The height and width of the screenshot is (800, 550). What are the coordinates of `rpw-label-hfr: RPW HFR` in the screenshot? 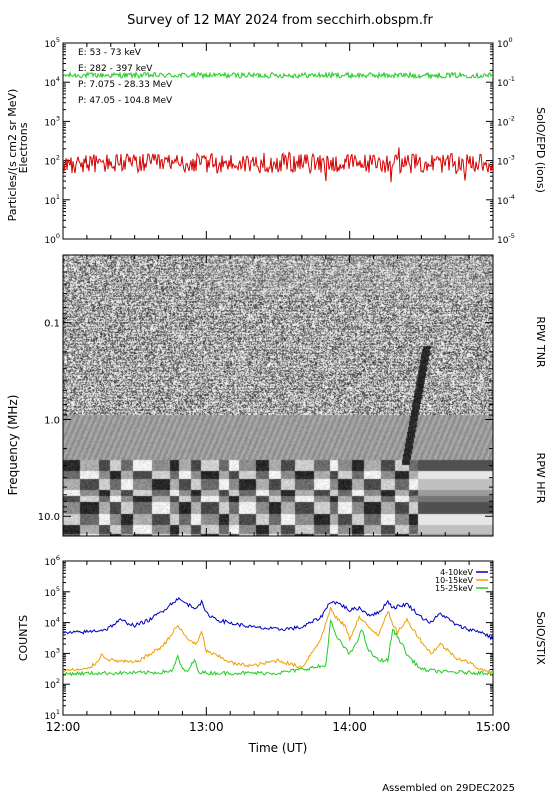 It's located at (540, 478).